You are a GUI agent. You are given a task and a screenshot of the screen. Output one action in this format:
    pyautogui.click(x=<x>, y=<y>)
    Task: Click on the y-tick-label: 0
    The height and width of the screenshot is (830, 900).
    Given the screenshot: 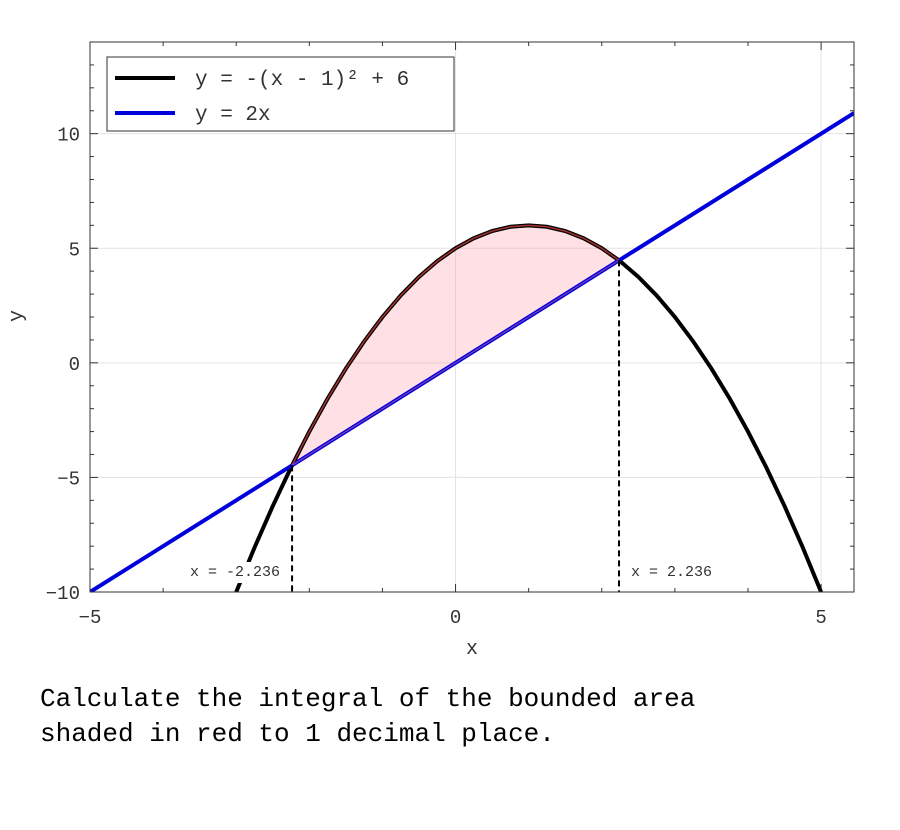 What is the action you would take?
    pyautogui.click(x=74, y=365)
    